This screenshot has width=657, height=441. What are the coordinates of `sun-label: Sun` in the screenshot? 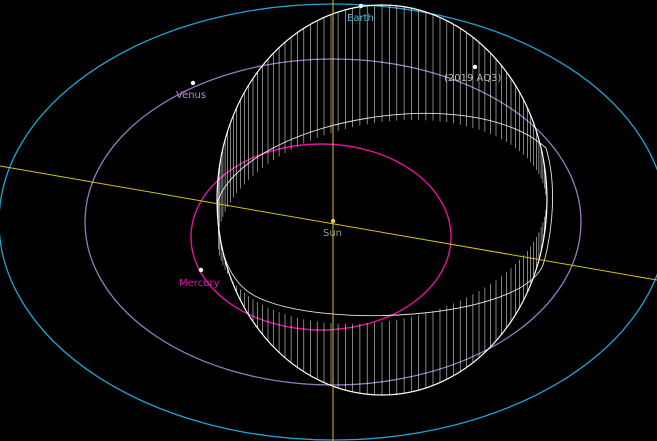 It's located at (332, 233).